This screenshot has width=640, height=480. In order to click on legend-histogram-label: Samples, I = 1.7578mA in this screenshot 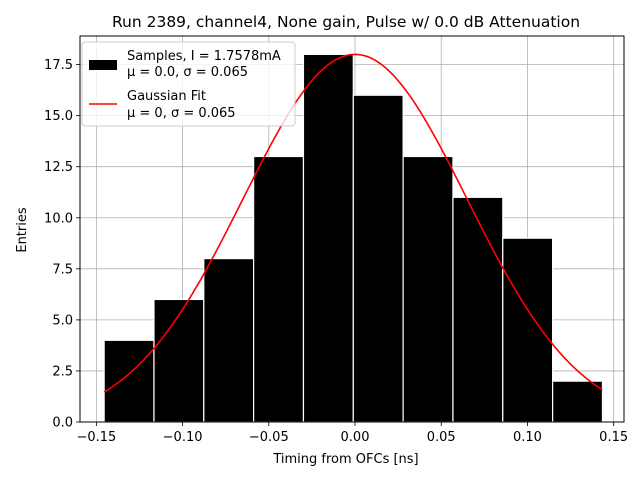, I will do `click(204, 56)`.